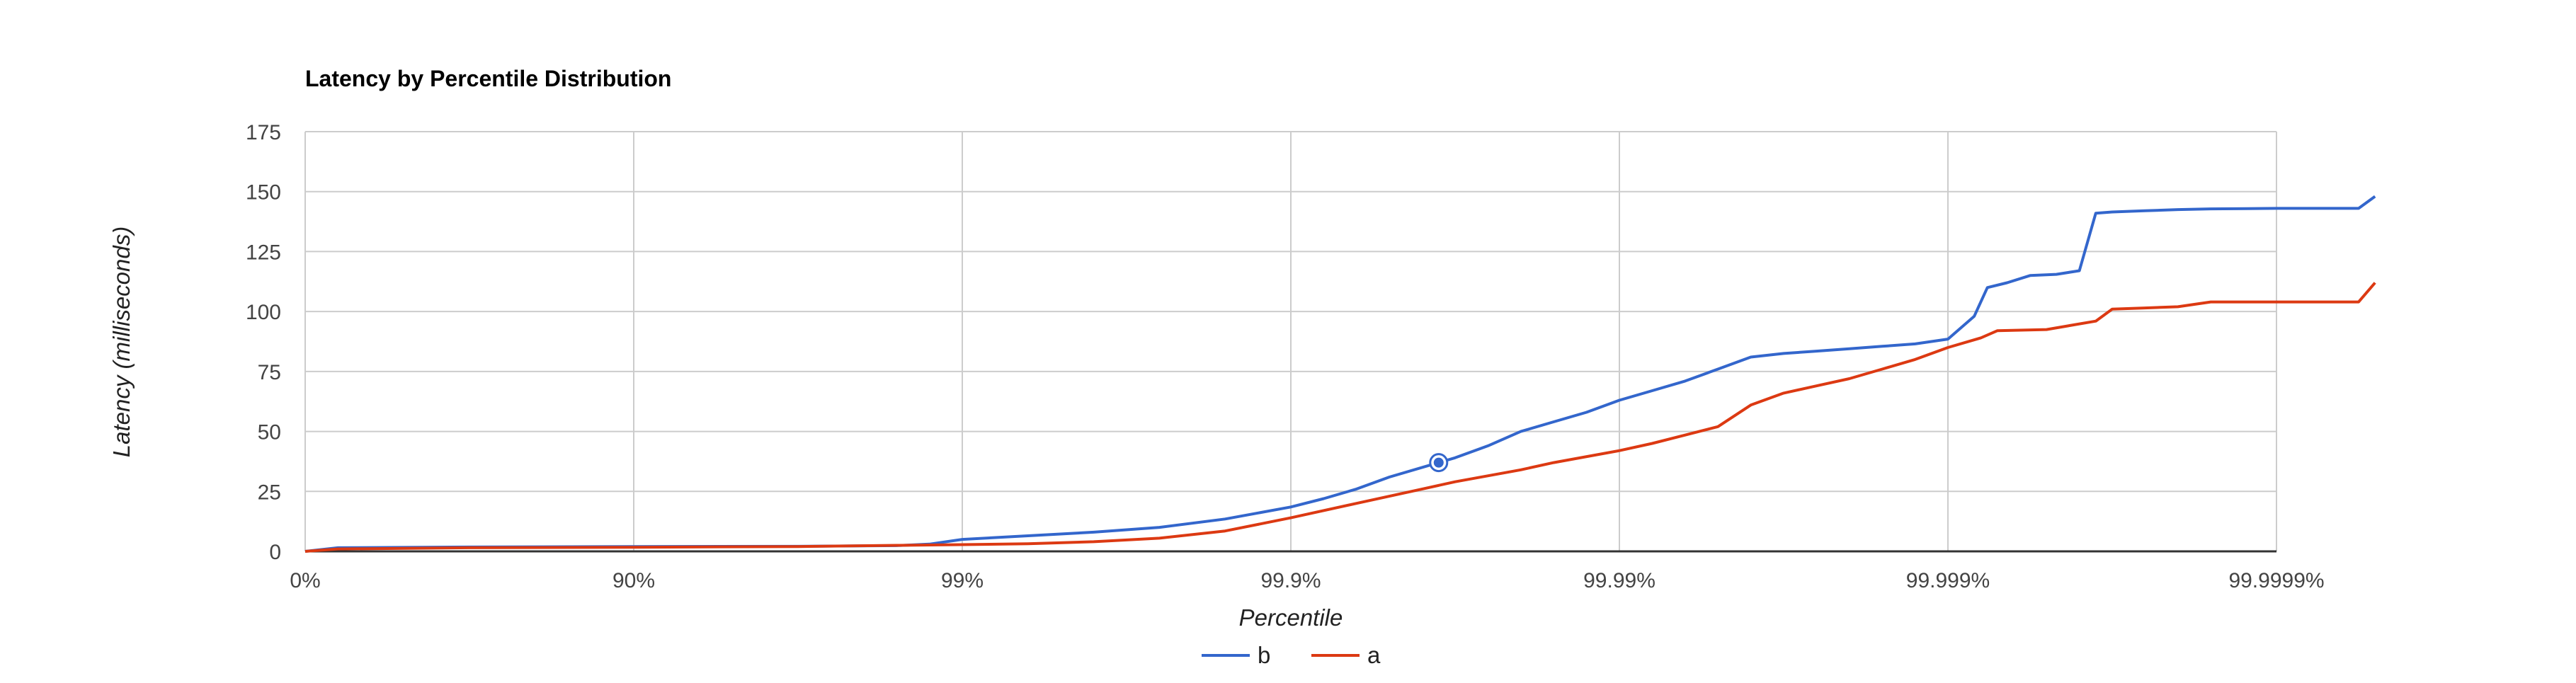 This screenshot has height=683, width=2576. I want to click on y-tick-label: 150, so click(263, 193).